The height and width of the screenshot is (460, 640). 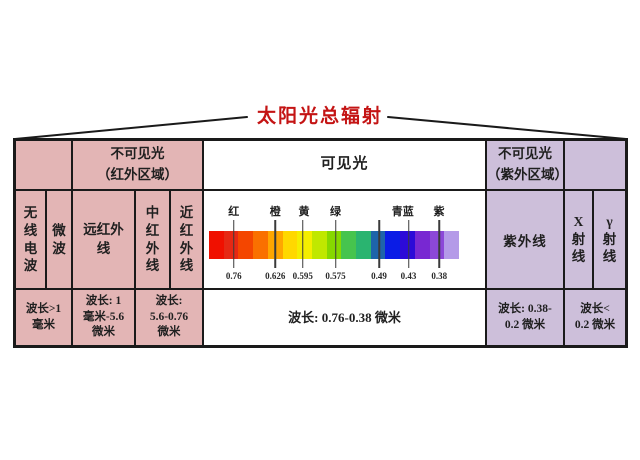 What do you see at coordinates (59, 239) in the screenshot?
I see `band-microwave: 微 波` at bounding box center [59, 239].